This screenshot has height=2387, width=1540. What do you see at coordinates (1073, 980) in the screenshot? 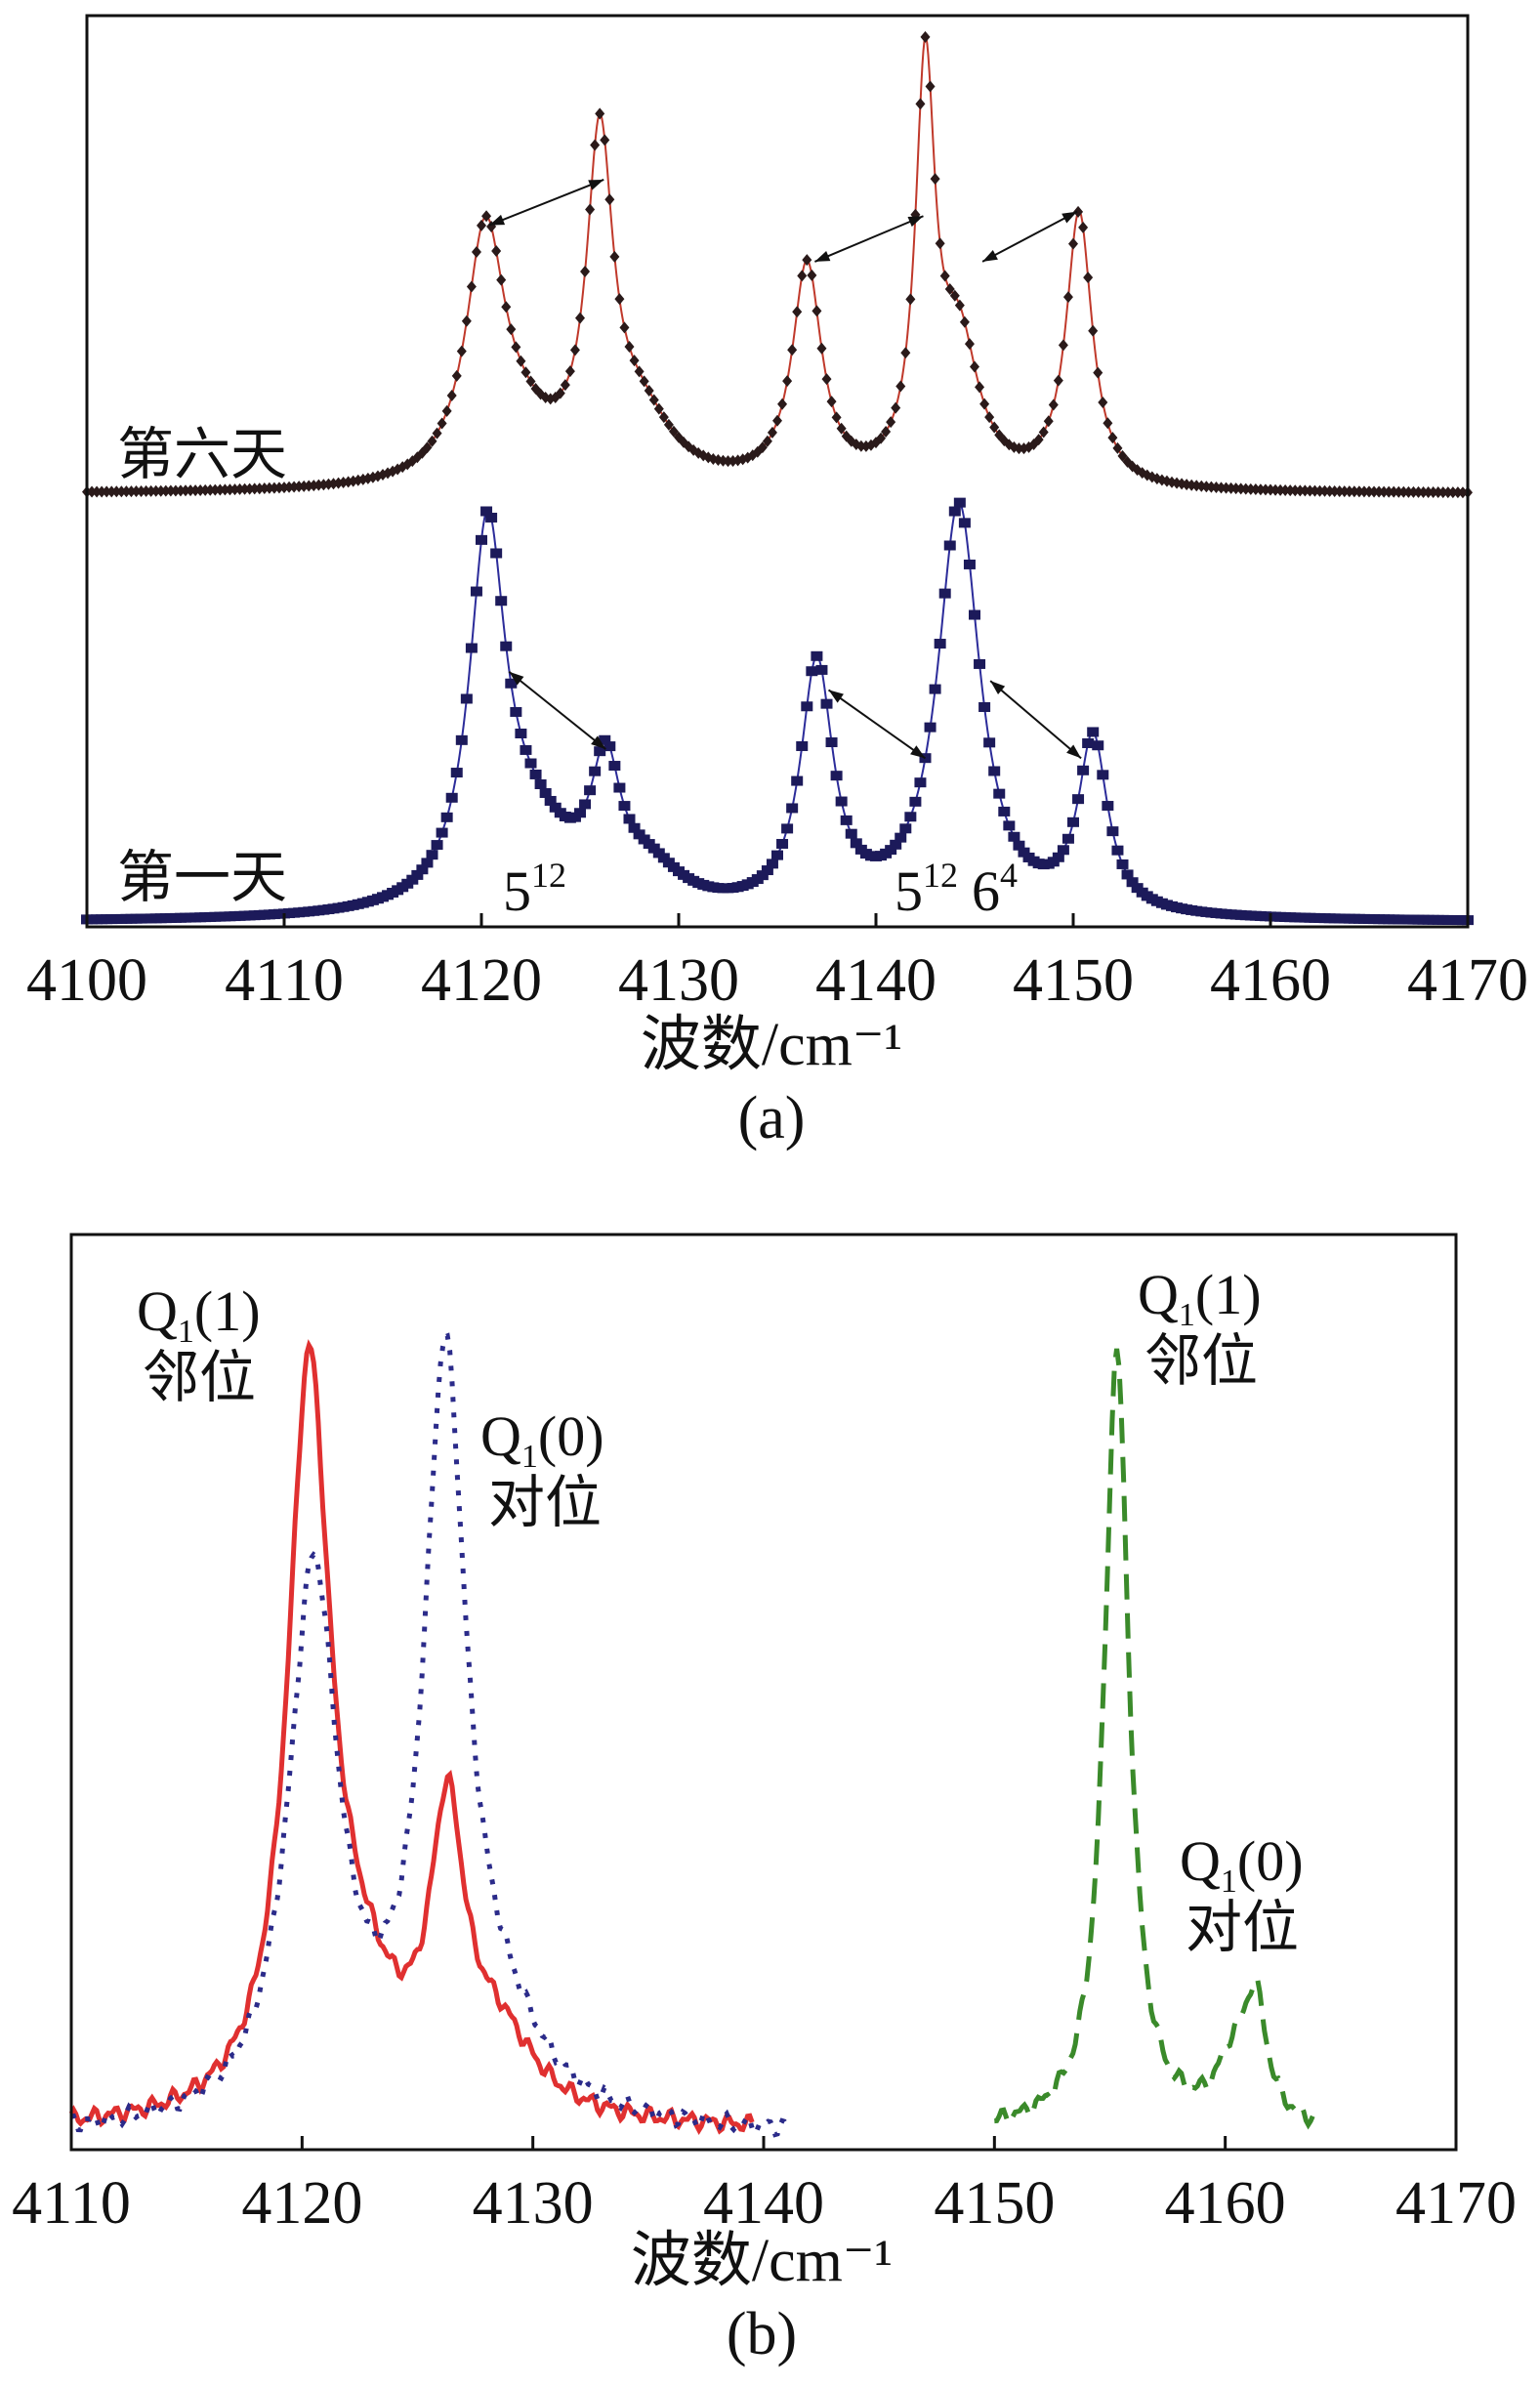
I see `x-tick-label: 4150` at bounding box center [1073, 980].